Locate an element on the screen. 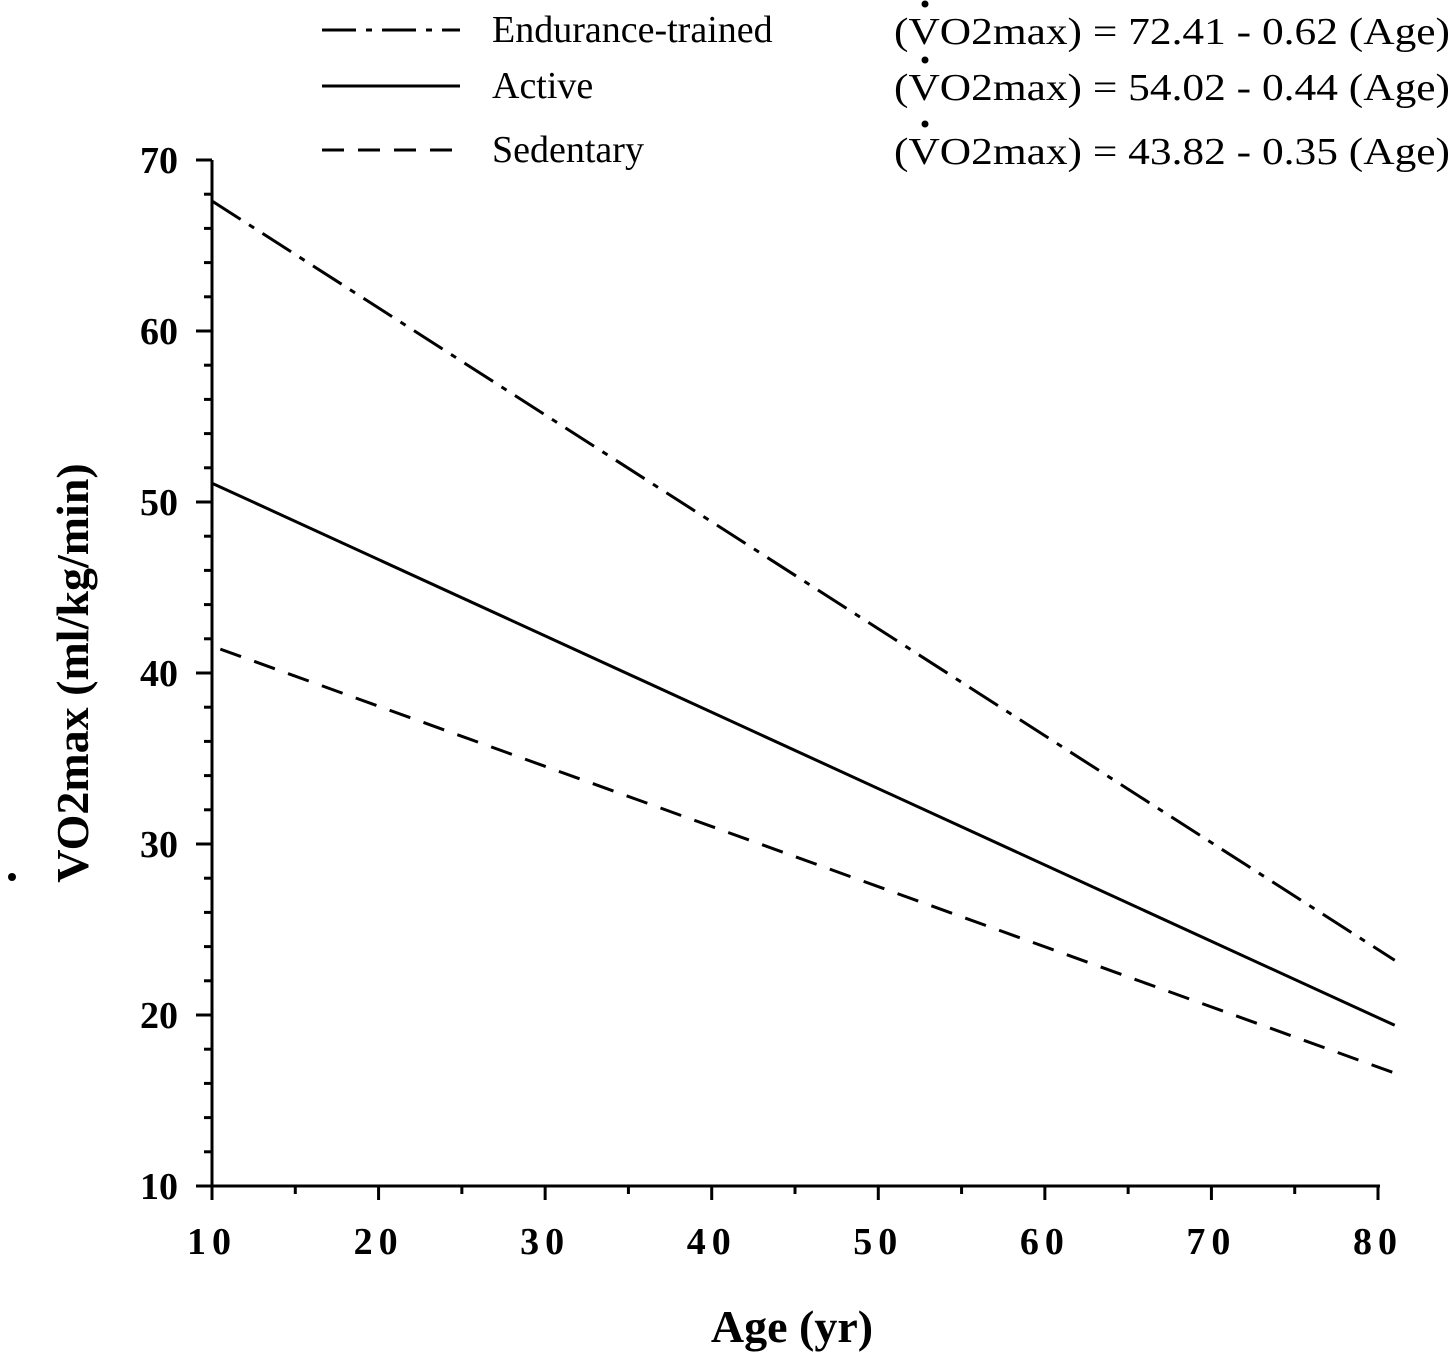  y-tick-label: 20 is located at coordinates (159, 1016).